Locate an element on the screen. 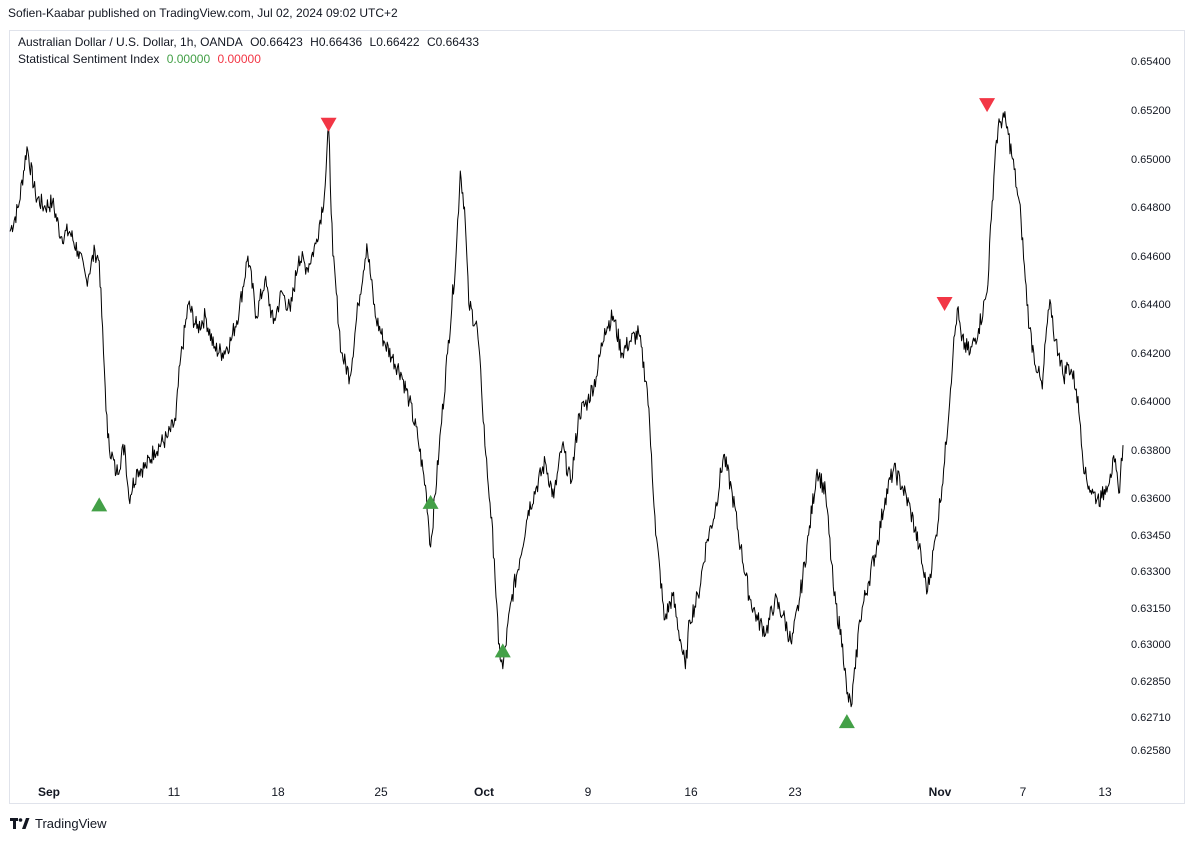  ohlc-close: C0.66433 is located at coordinates (452, 42).